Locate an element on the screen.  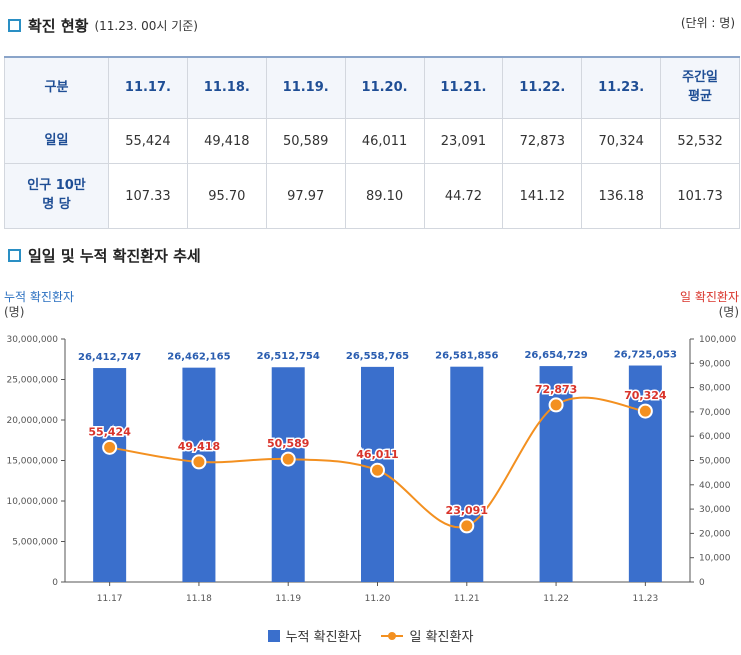
table-cell: 136.18 is located at coordinates (621, 196).